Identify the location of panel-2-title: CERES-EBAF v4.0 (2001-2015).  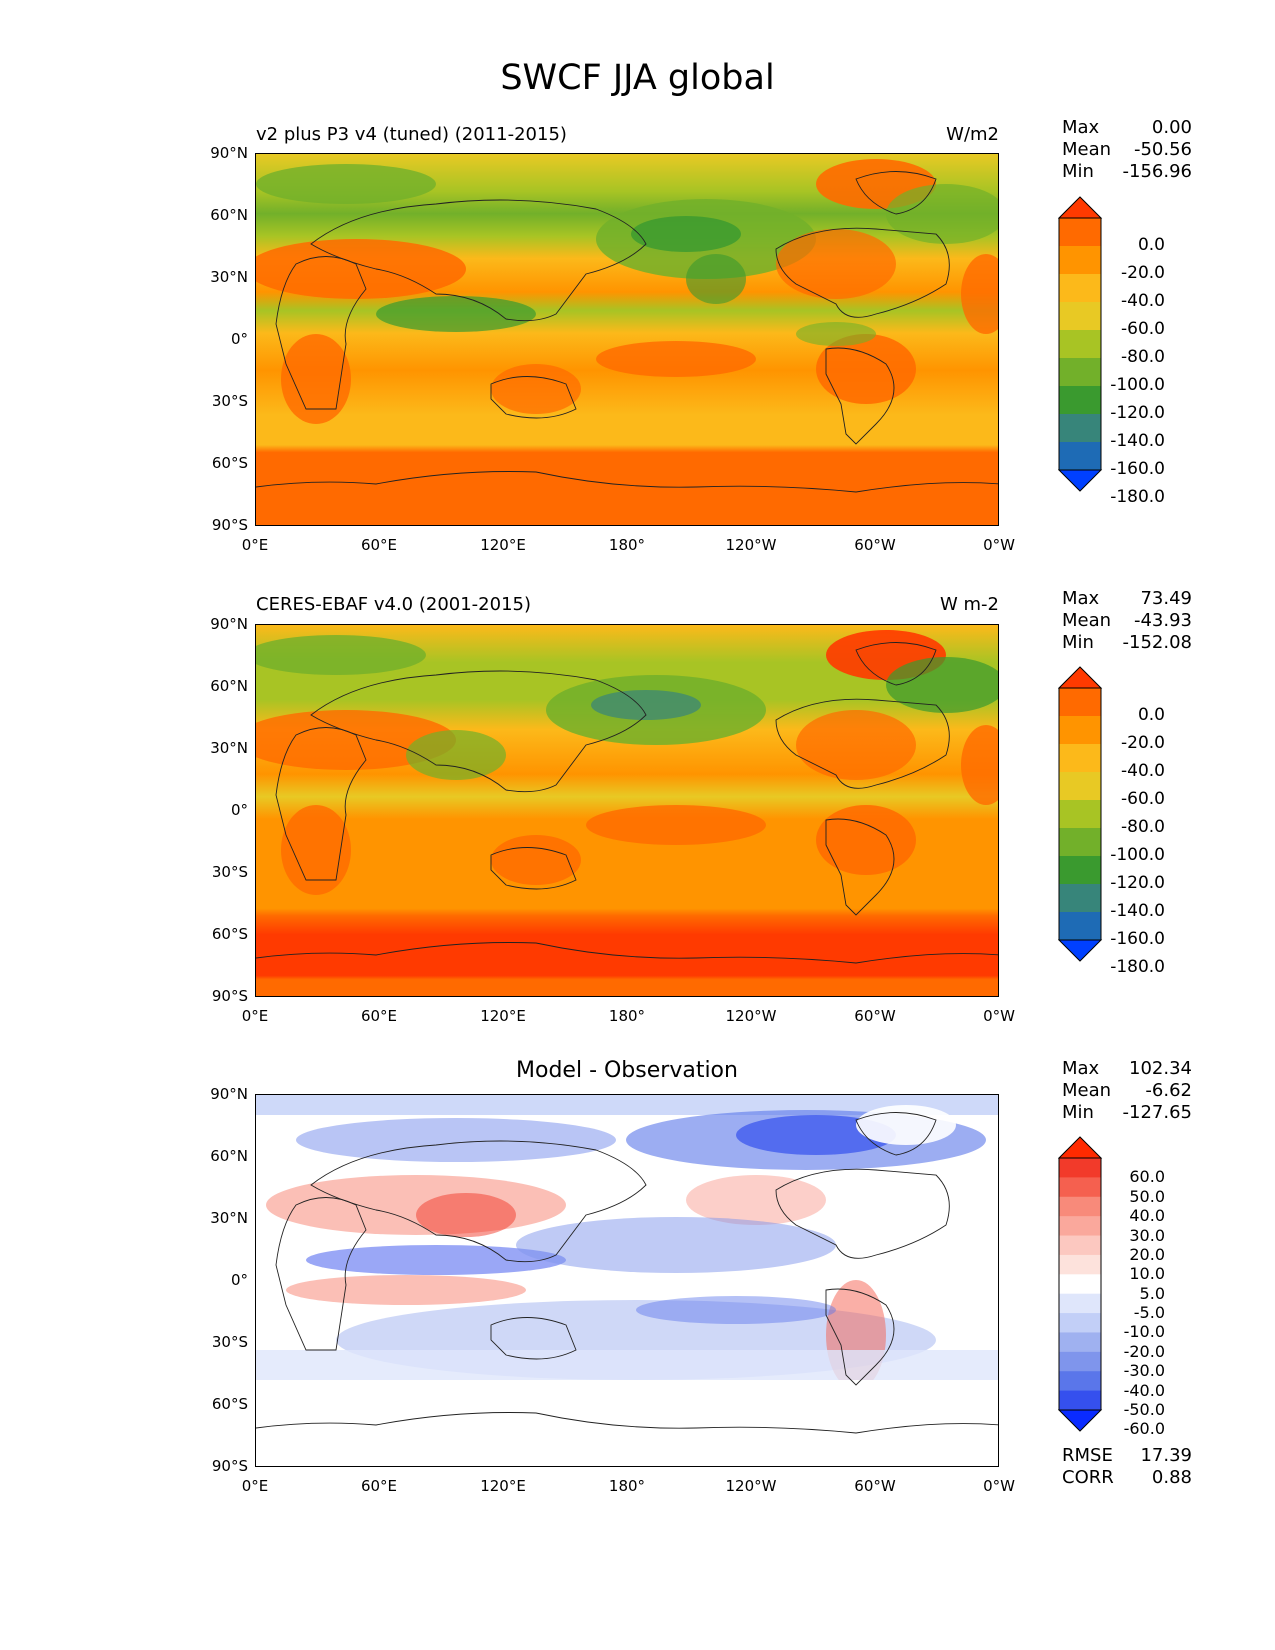
(394, 604).